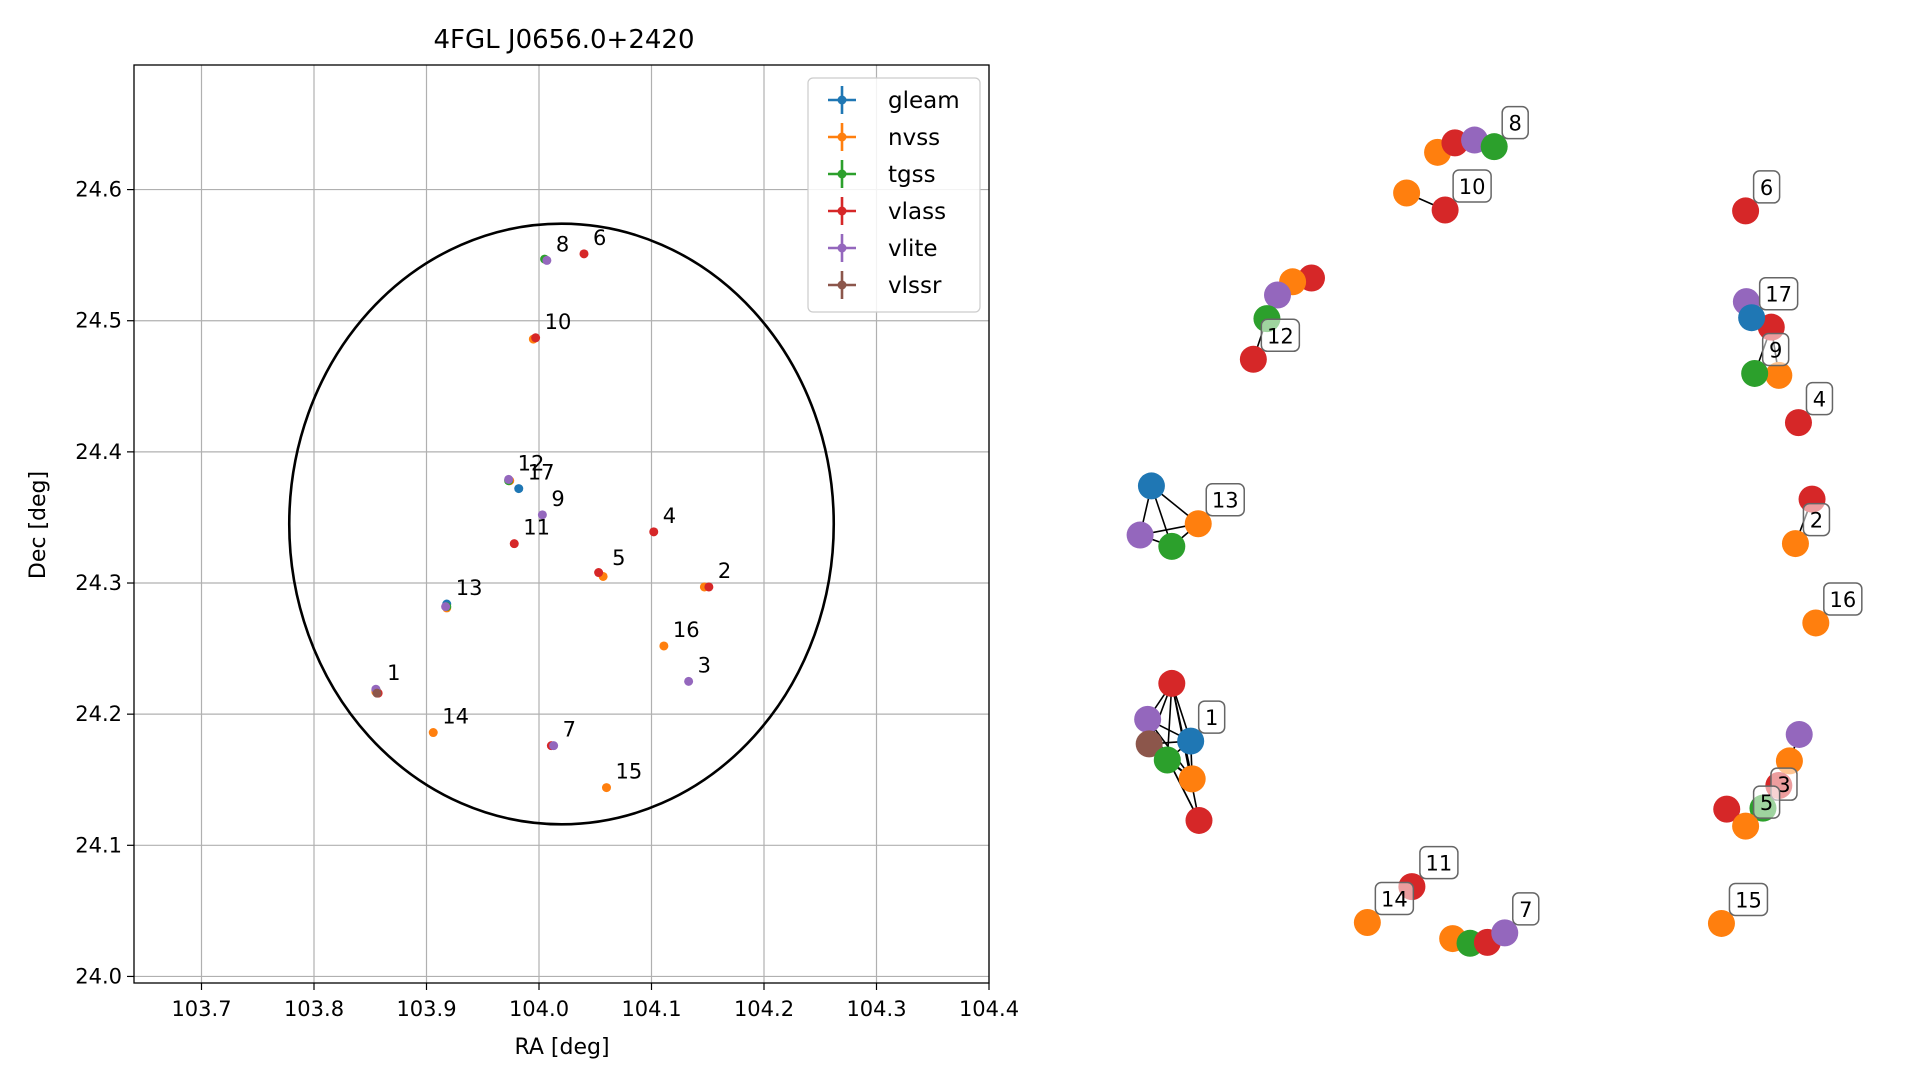 Image resolution: width=1919 pixels, height=1080 pixels. What do you see at coordinates (558, 322) in the screenshot?
I see `source-label: 10` at bounding box center [558, 322].